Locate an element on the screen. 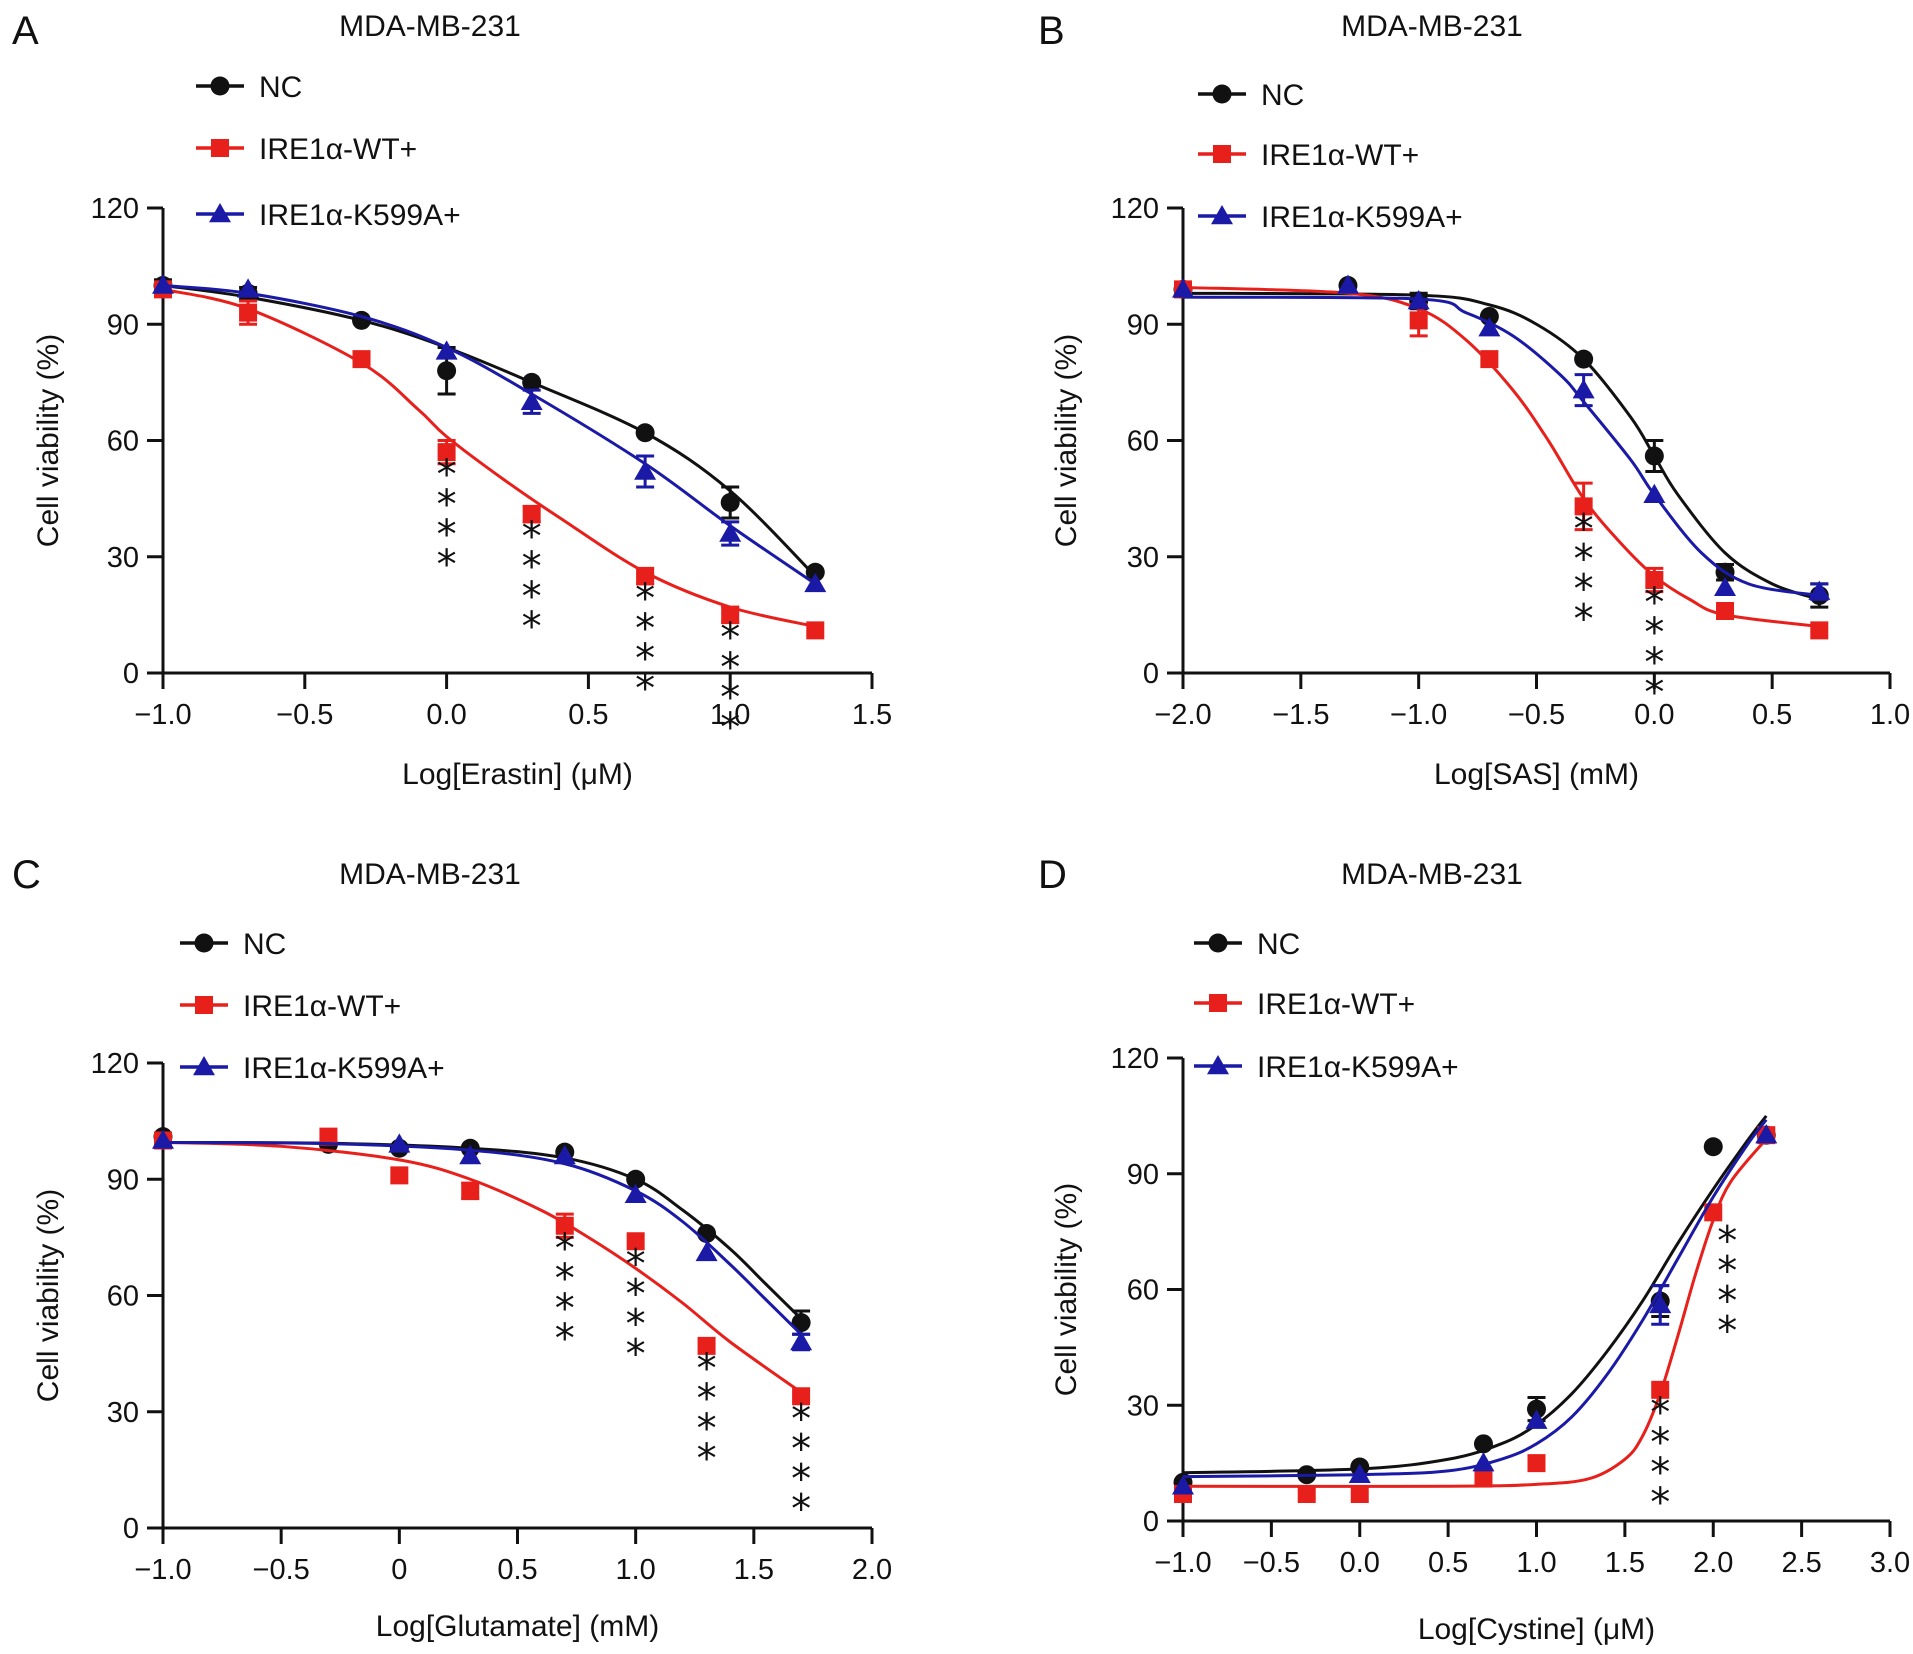  series-nc is located at coordinates (489, 429).